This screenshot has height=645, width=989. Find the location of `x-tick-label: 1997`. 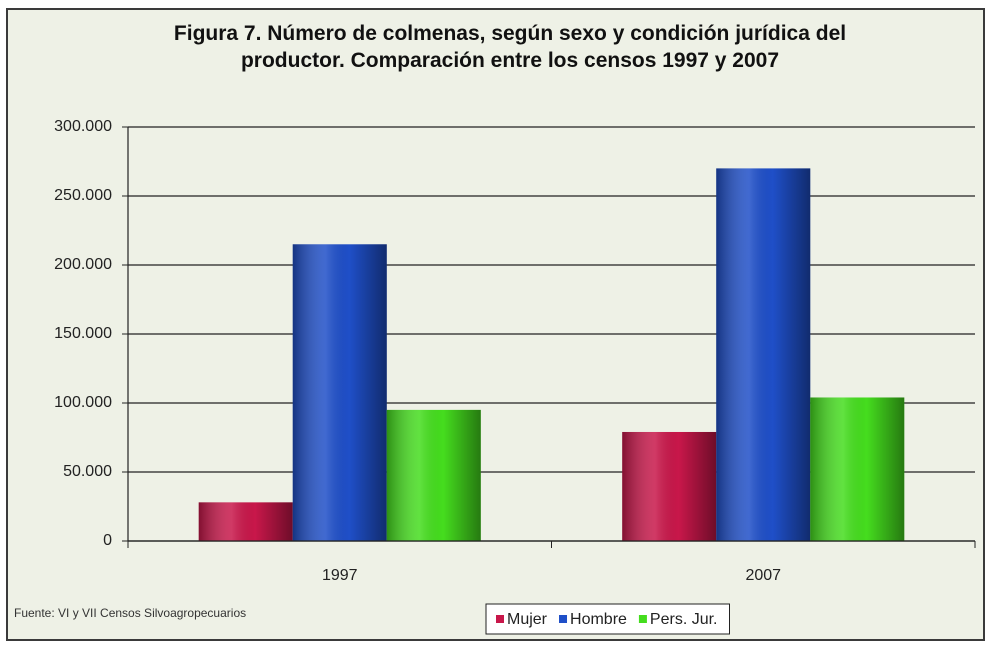

x-tick-label: 1997 is located at coordinates (340, 575).